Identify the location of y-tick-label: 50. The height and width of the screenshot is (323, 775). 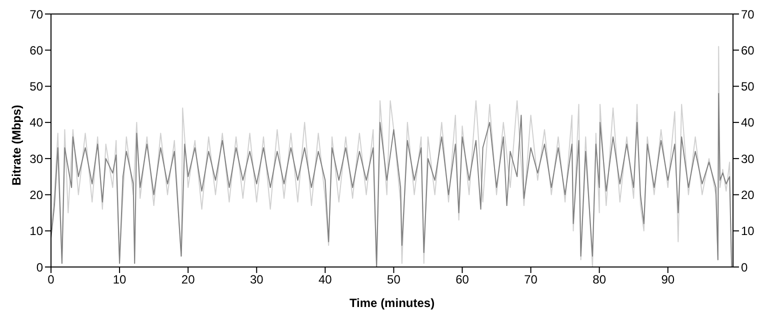
(37, 87).